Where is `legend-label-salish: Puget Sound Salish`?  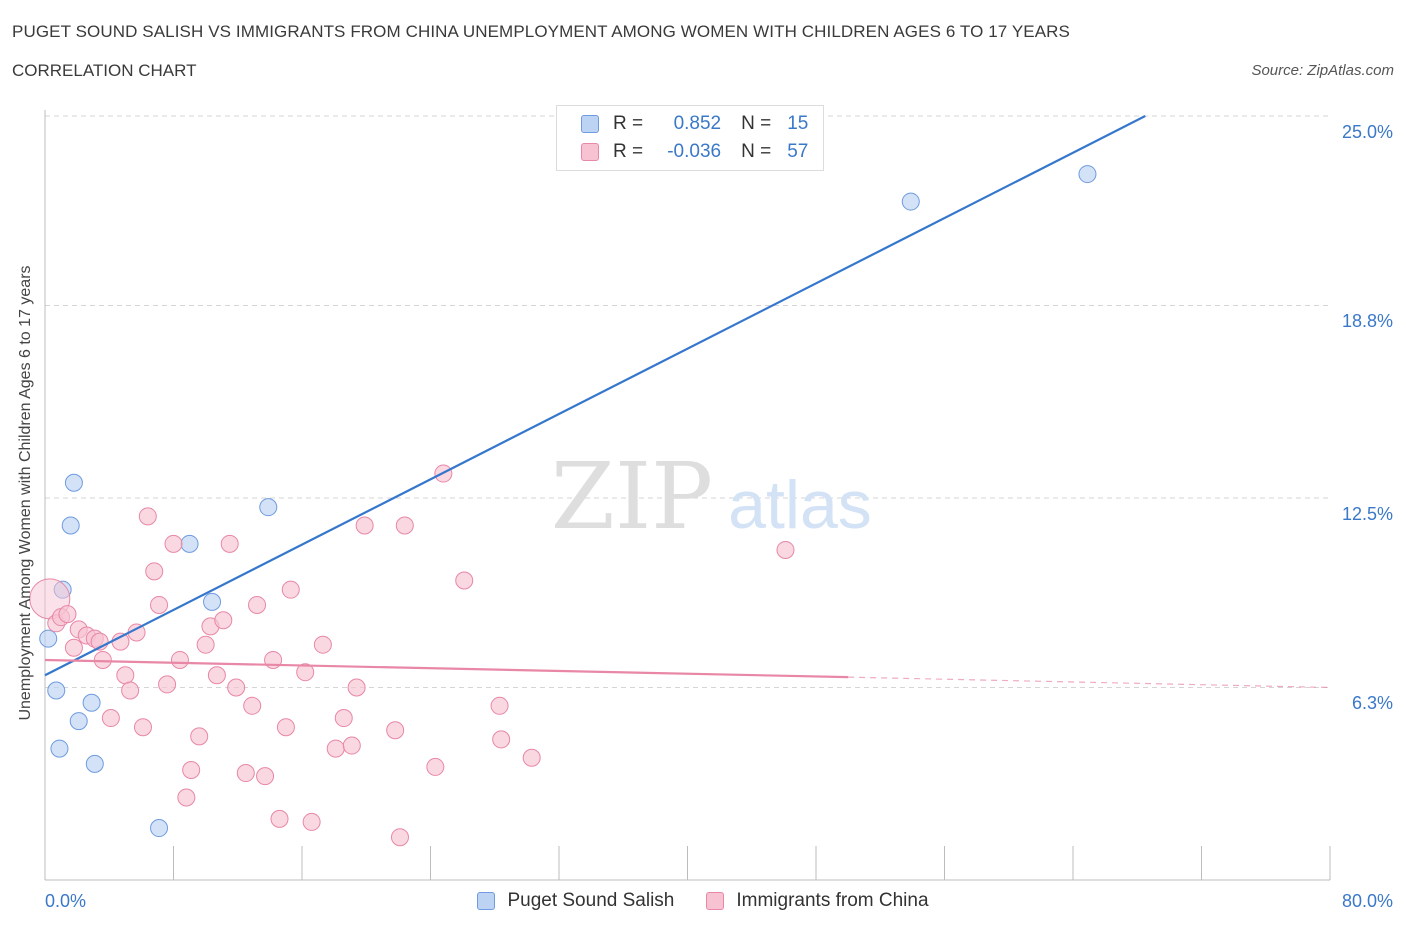 legend-label-salish: Puget Sound Salish is located at coordinates (591, 900).